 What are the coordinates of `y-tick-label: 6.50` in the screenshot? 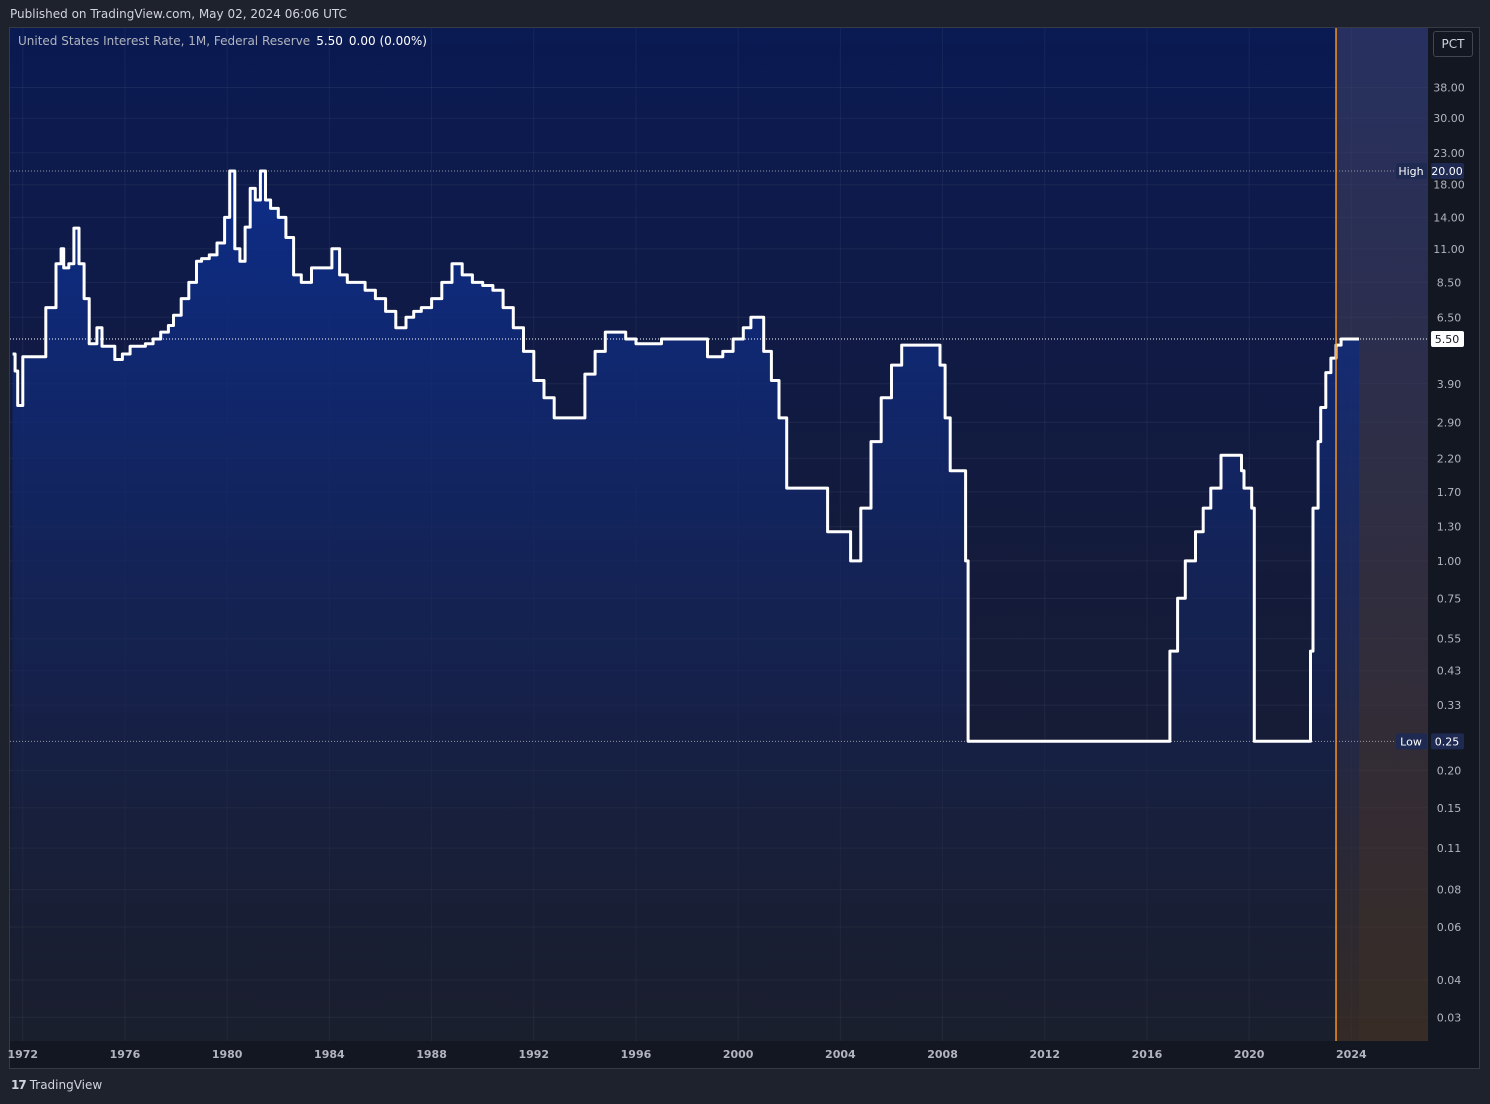 It's located at (1449, 317).